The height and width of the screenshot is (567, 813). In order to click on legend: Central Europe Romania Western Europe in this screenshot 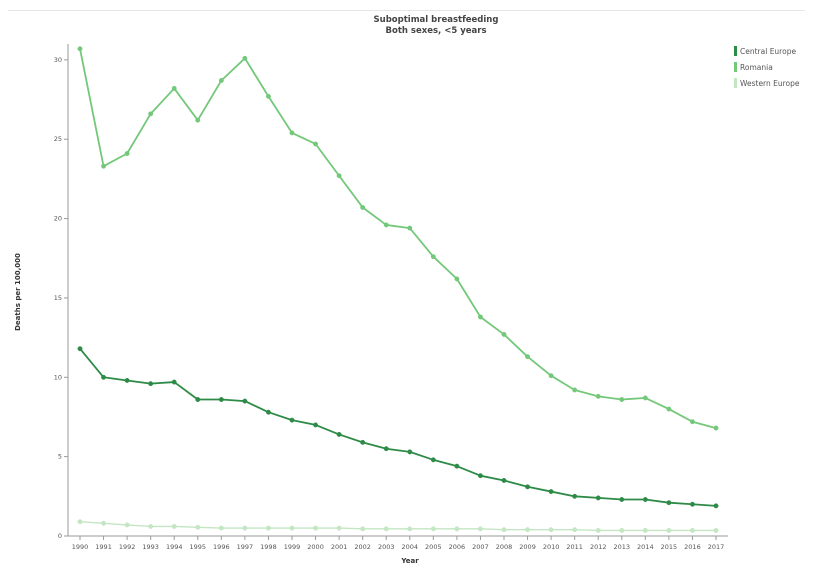, I will do `click(767, 67)`.